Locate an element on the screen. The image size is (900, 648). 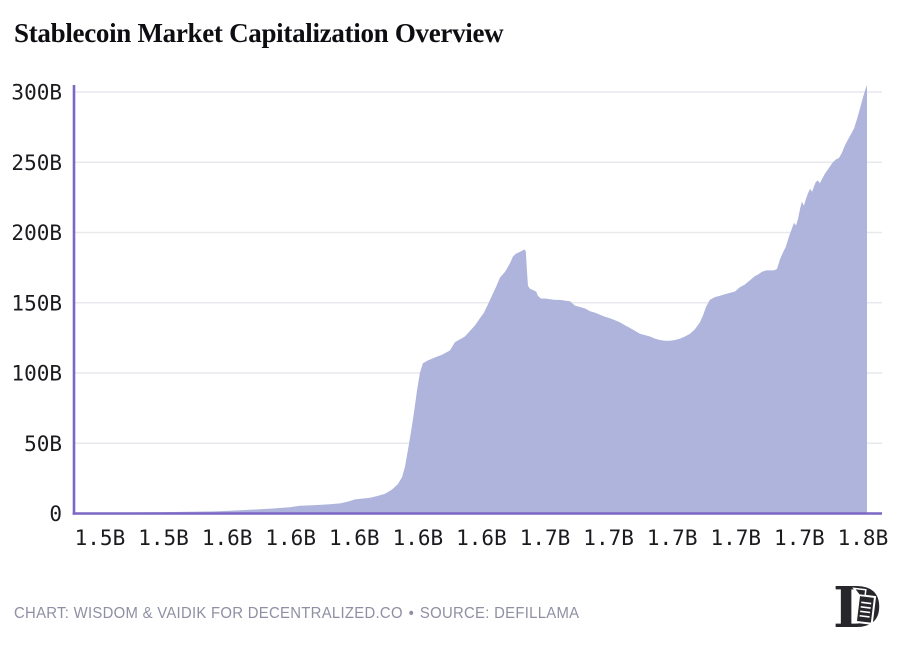
y-tick-label: 300B is located at coordinates (36, 93).